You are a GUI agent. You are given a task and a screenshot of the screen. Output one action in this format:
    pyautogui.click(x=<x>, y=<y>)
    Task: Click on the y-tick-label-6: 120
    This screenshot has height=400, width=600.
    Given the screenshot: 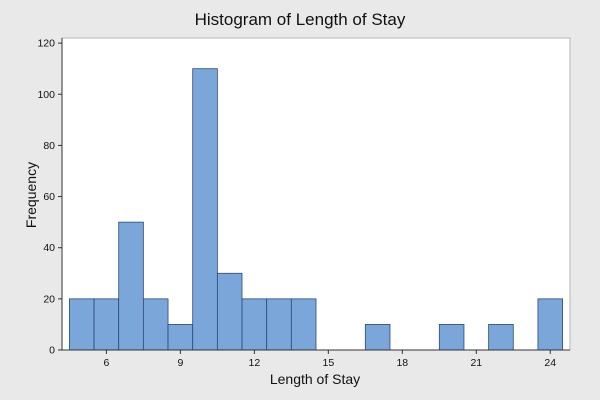 What is the action you would take?
    pyautogui.click(x=46, y=44)
    